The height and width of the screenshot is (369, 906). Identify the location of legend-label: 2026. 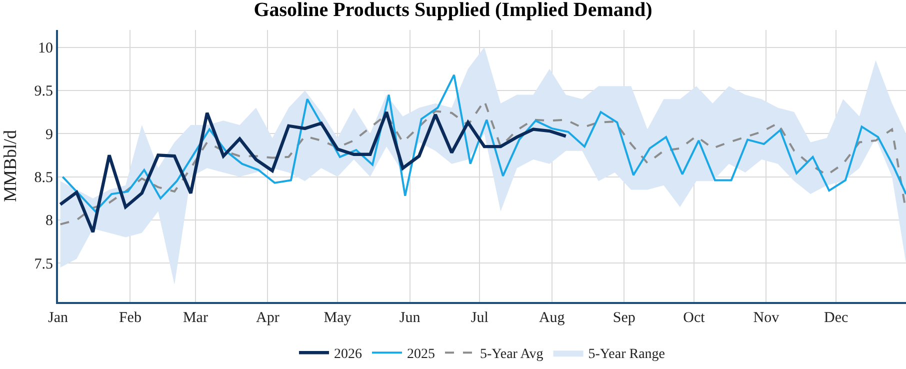
(348, 354).